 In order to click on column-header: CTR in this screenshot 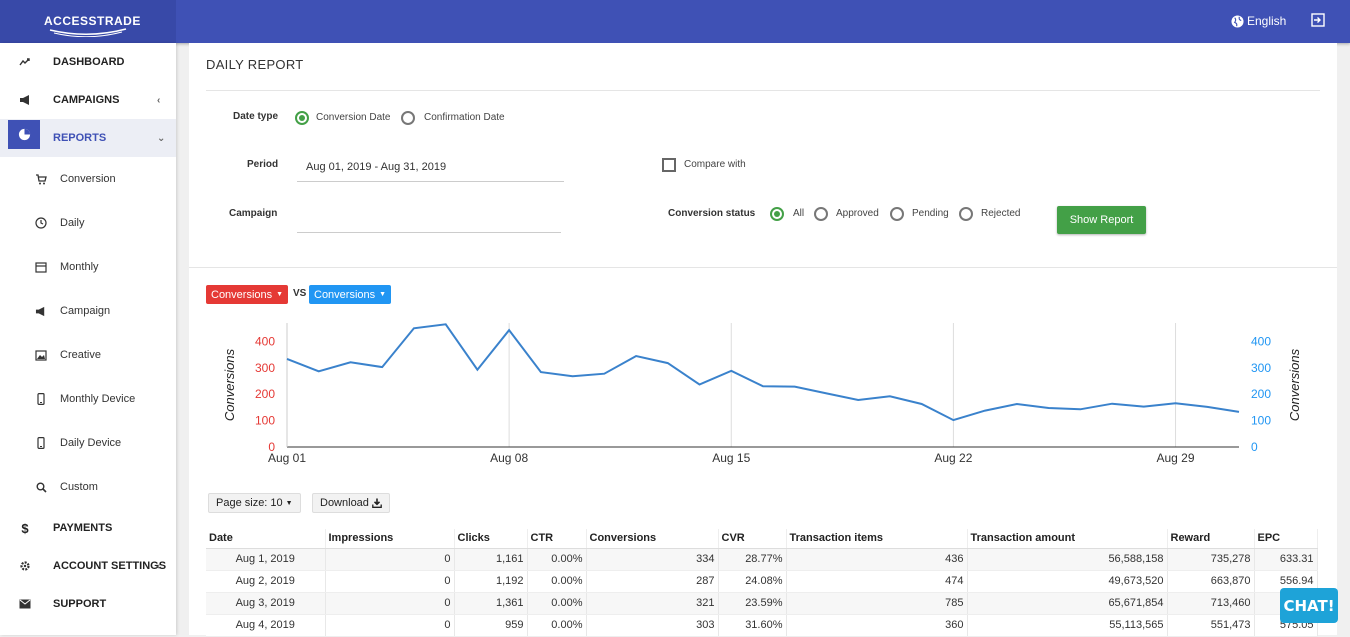, I will do `click(557, 539)`.